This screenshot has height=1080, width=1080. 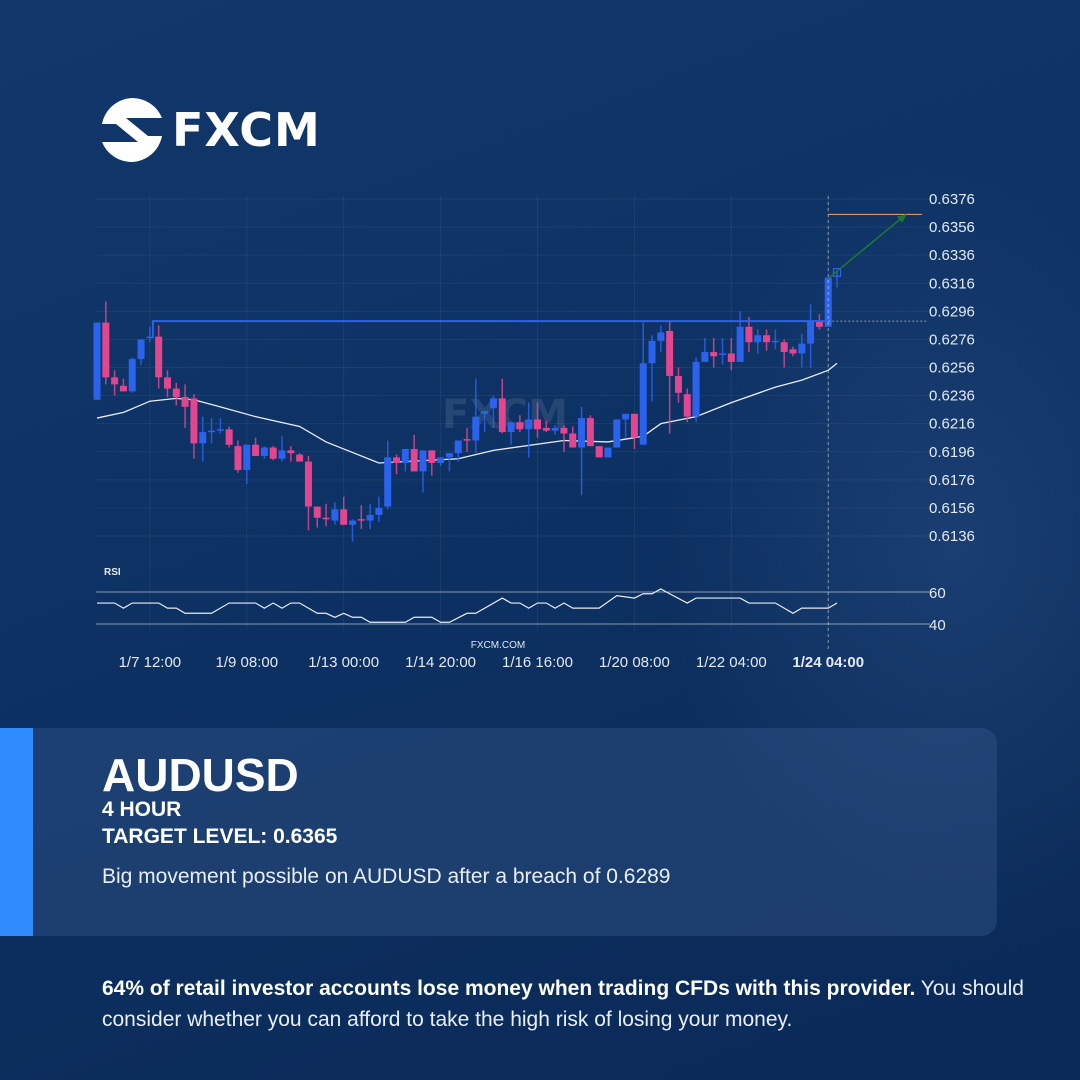 I want to click on rsi-label: RSI, so click(x=112, y=572).